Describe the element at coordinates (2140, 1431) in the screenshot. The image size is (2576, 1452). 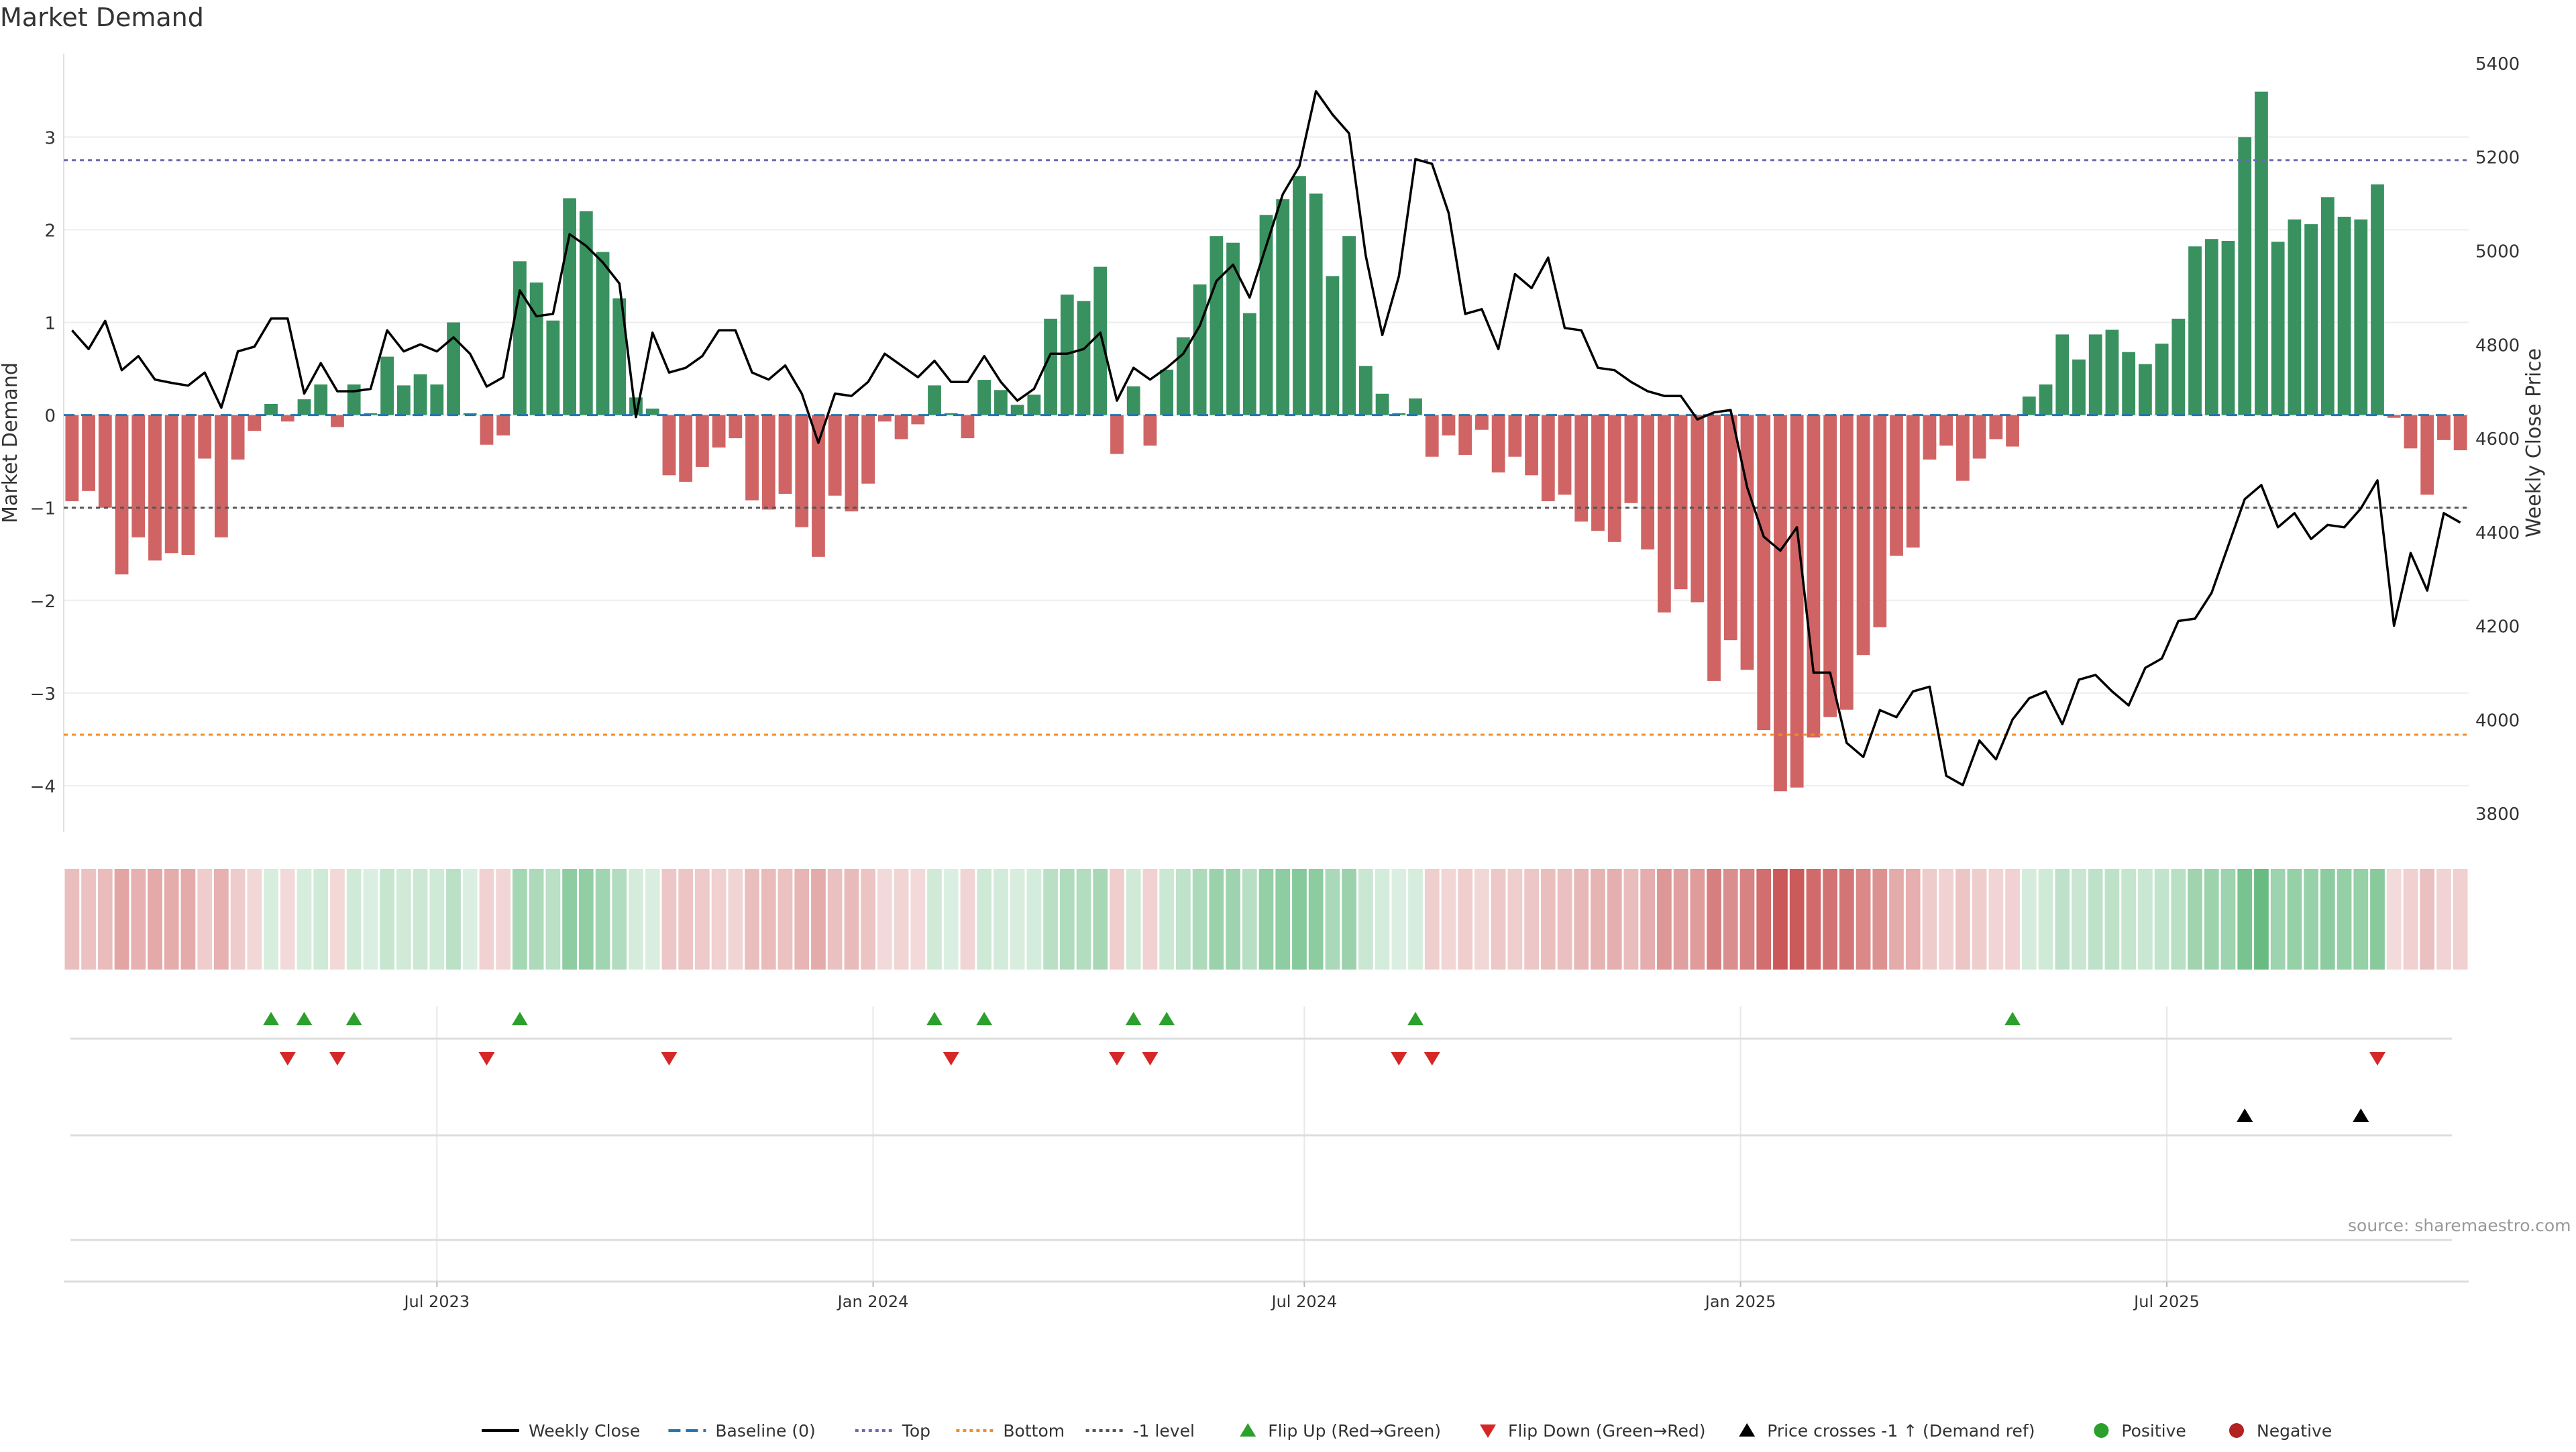
I see `legend-item: Positive` at that location.